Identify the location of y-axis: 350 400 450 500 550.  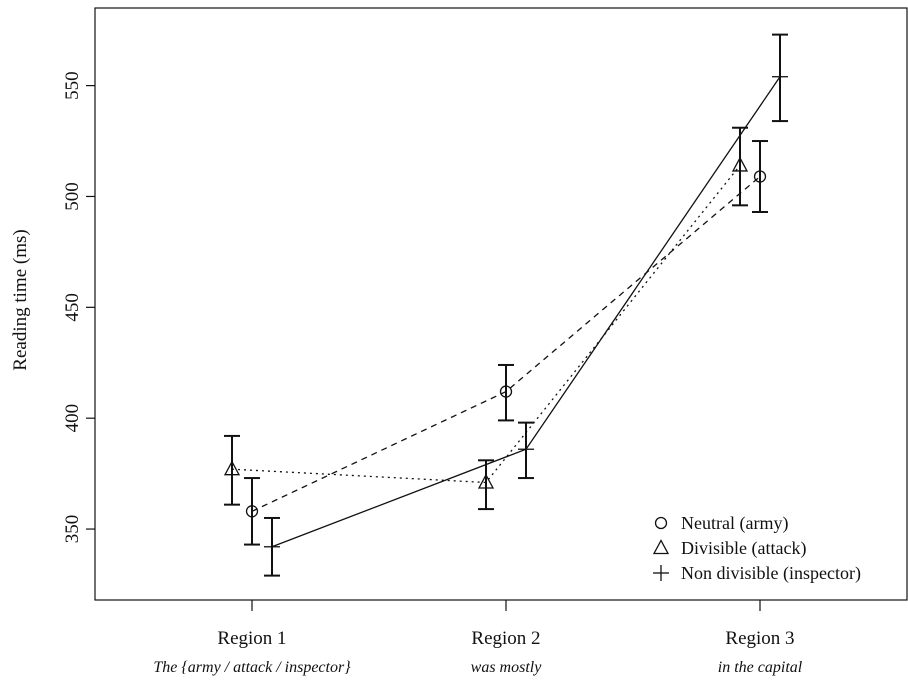
(78, 307).